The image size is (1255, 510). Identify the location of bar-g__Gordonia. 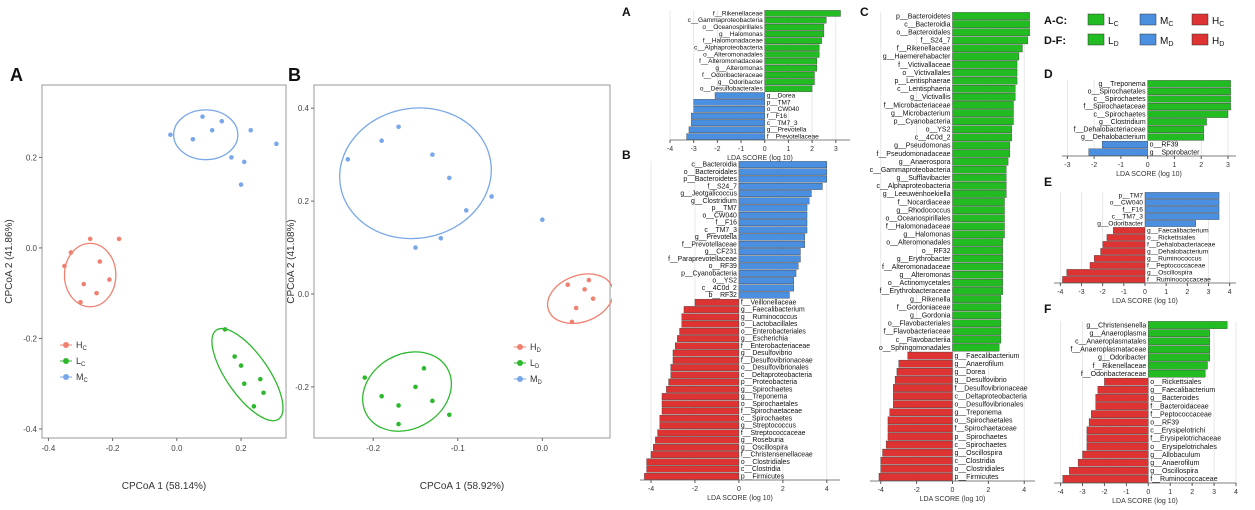
(977, 315).